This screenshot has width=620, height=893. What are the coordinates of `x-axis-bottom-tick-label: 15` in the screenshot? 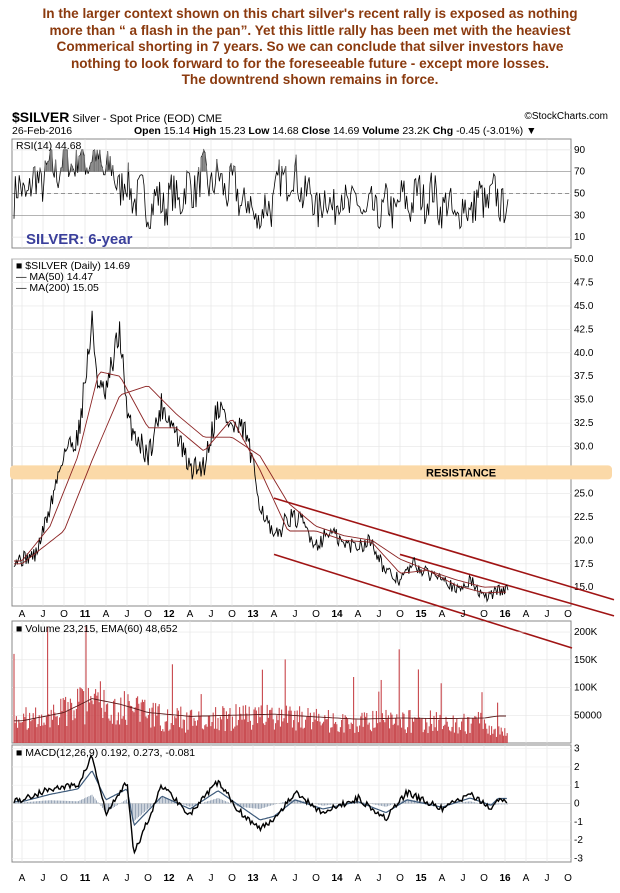 It's located at (421, 878).